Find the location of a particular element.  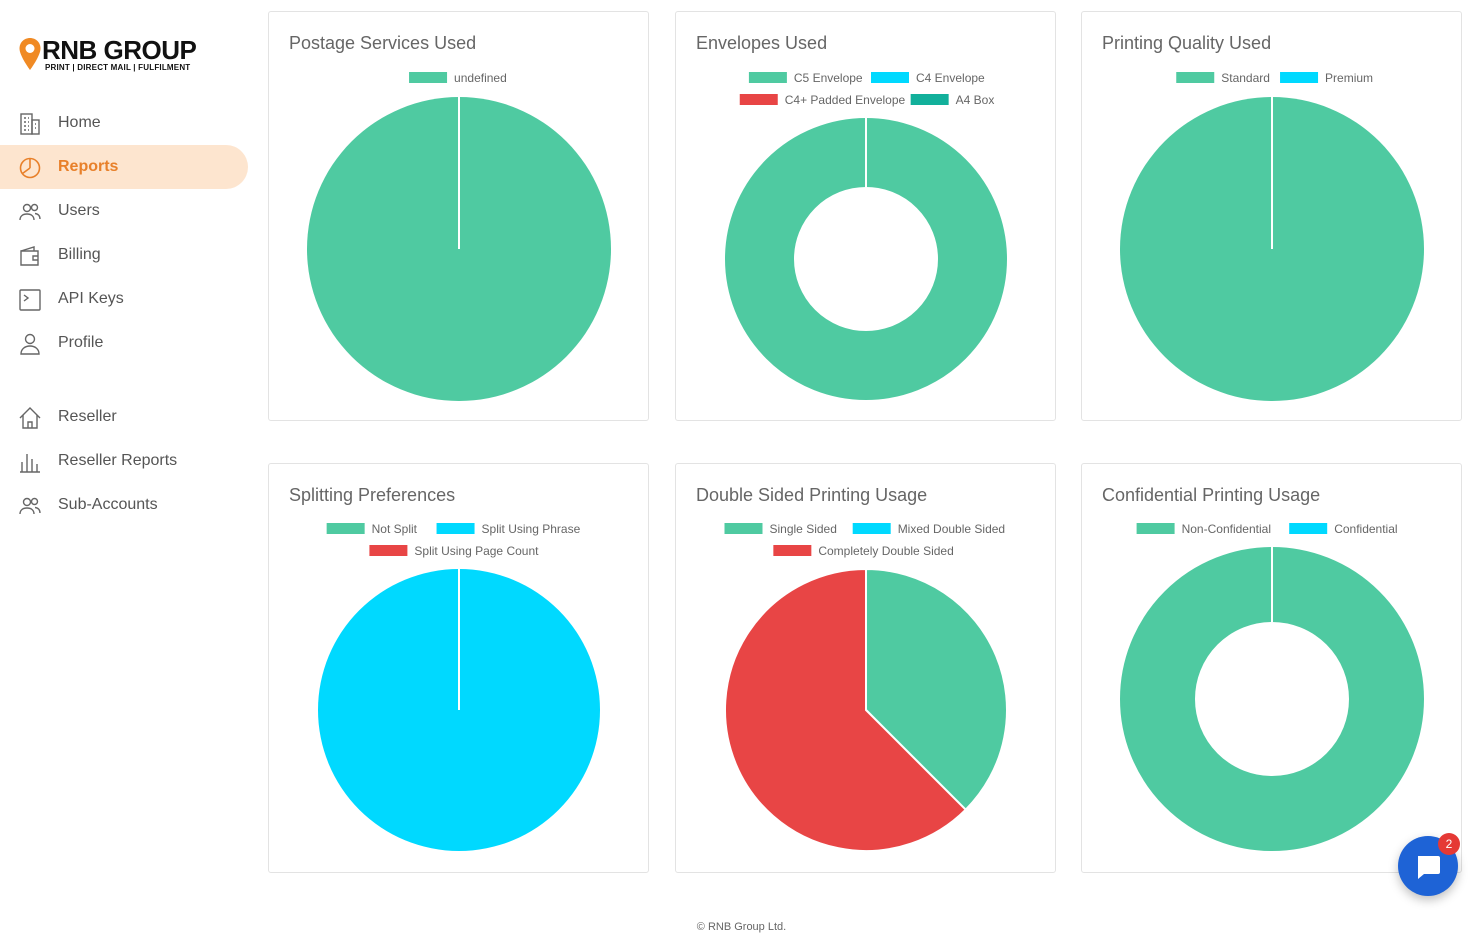

nav-label: Billing is located at coordinates (79, 254).